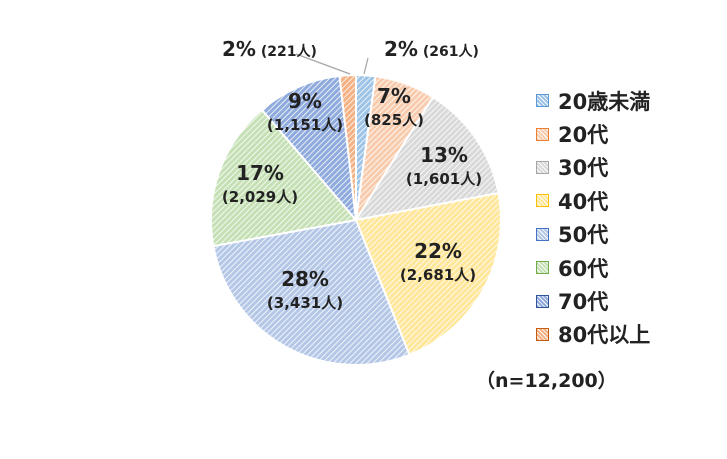 Image resolution: width=727 pixels, height=459 pixels. I want to click on data-label-percent-80-plus: 2% (221人), so click(269, 49).